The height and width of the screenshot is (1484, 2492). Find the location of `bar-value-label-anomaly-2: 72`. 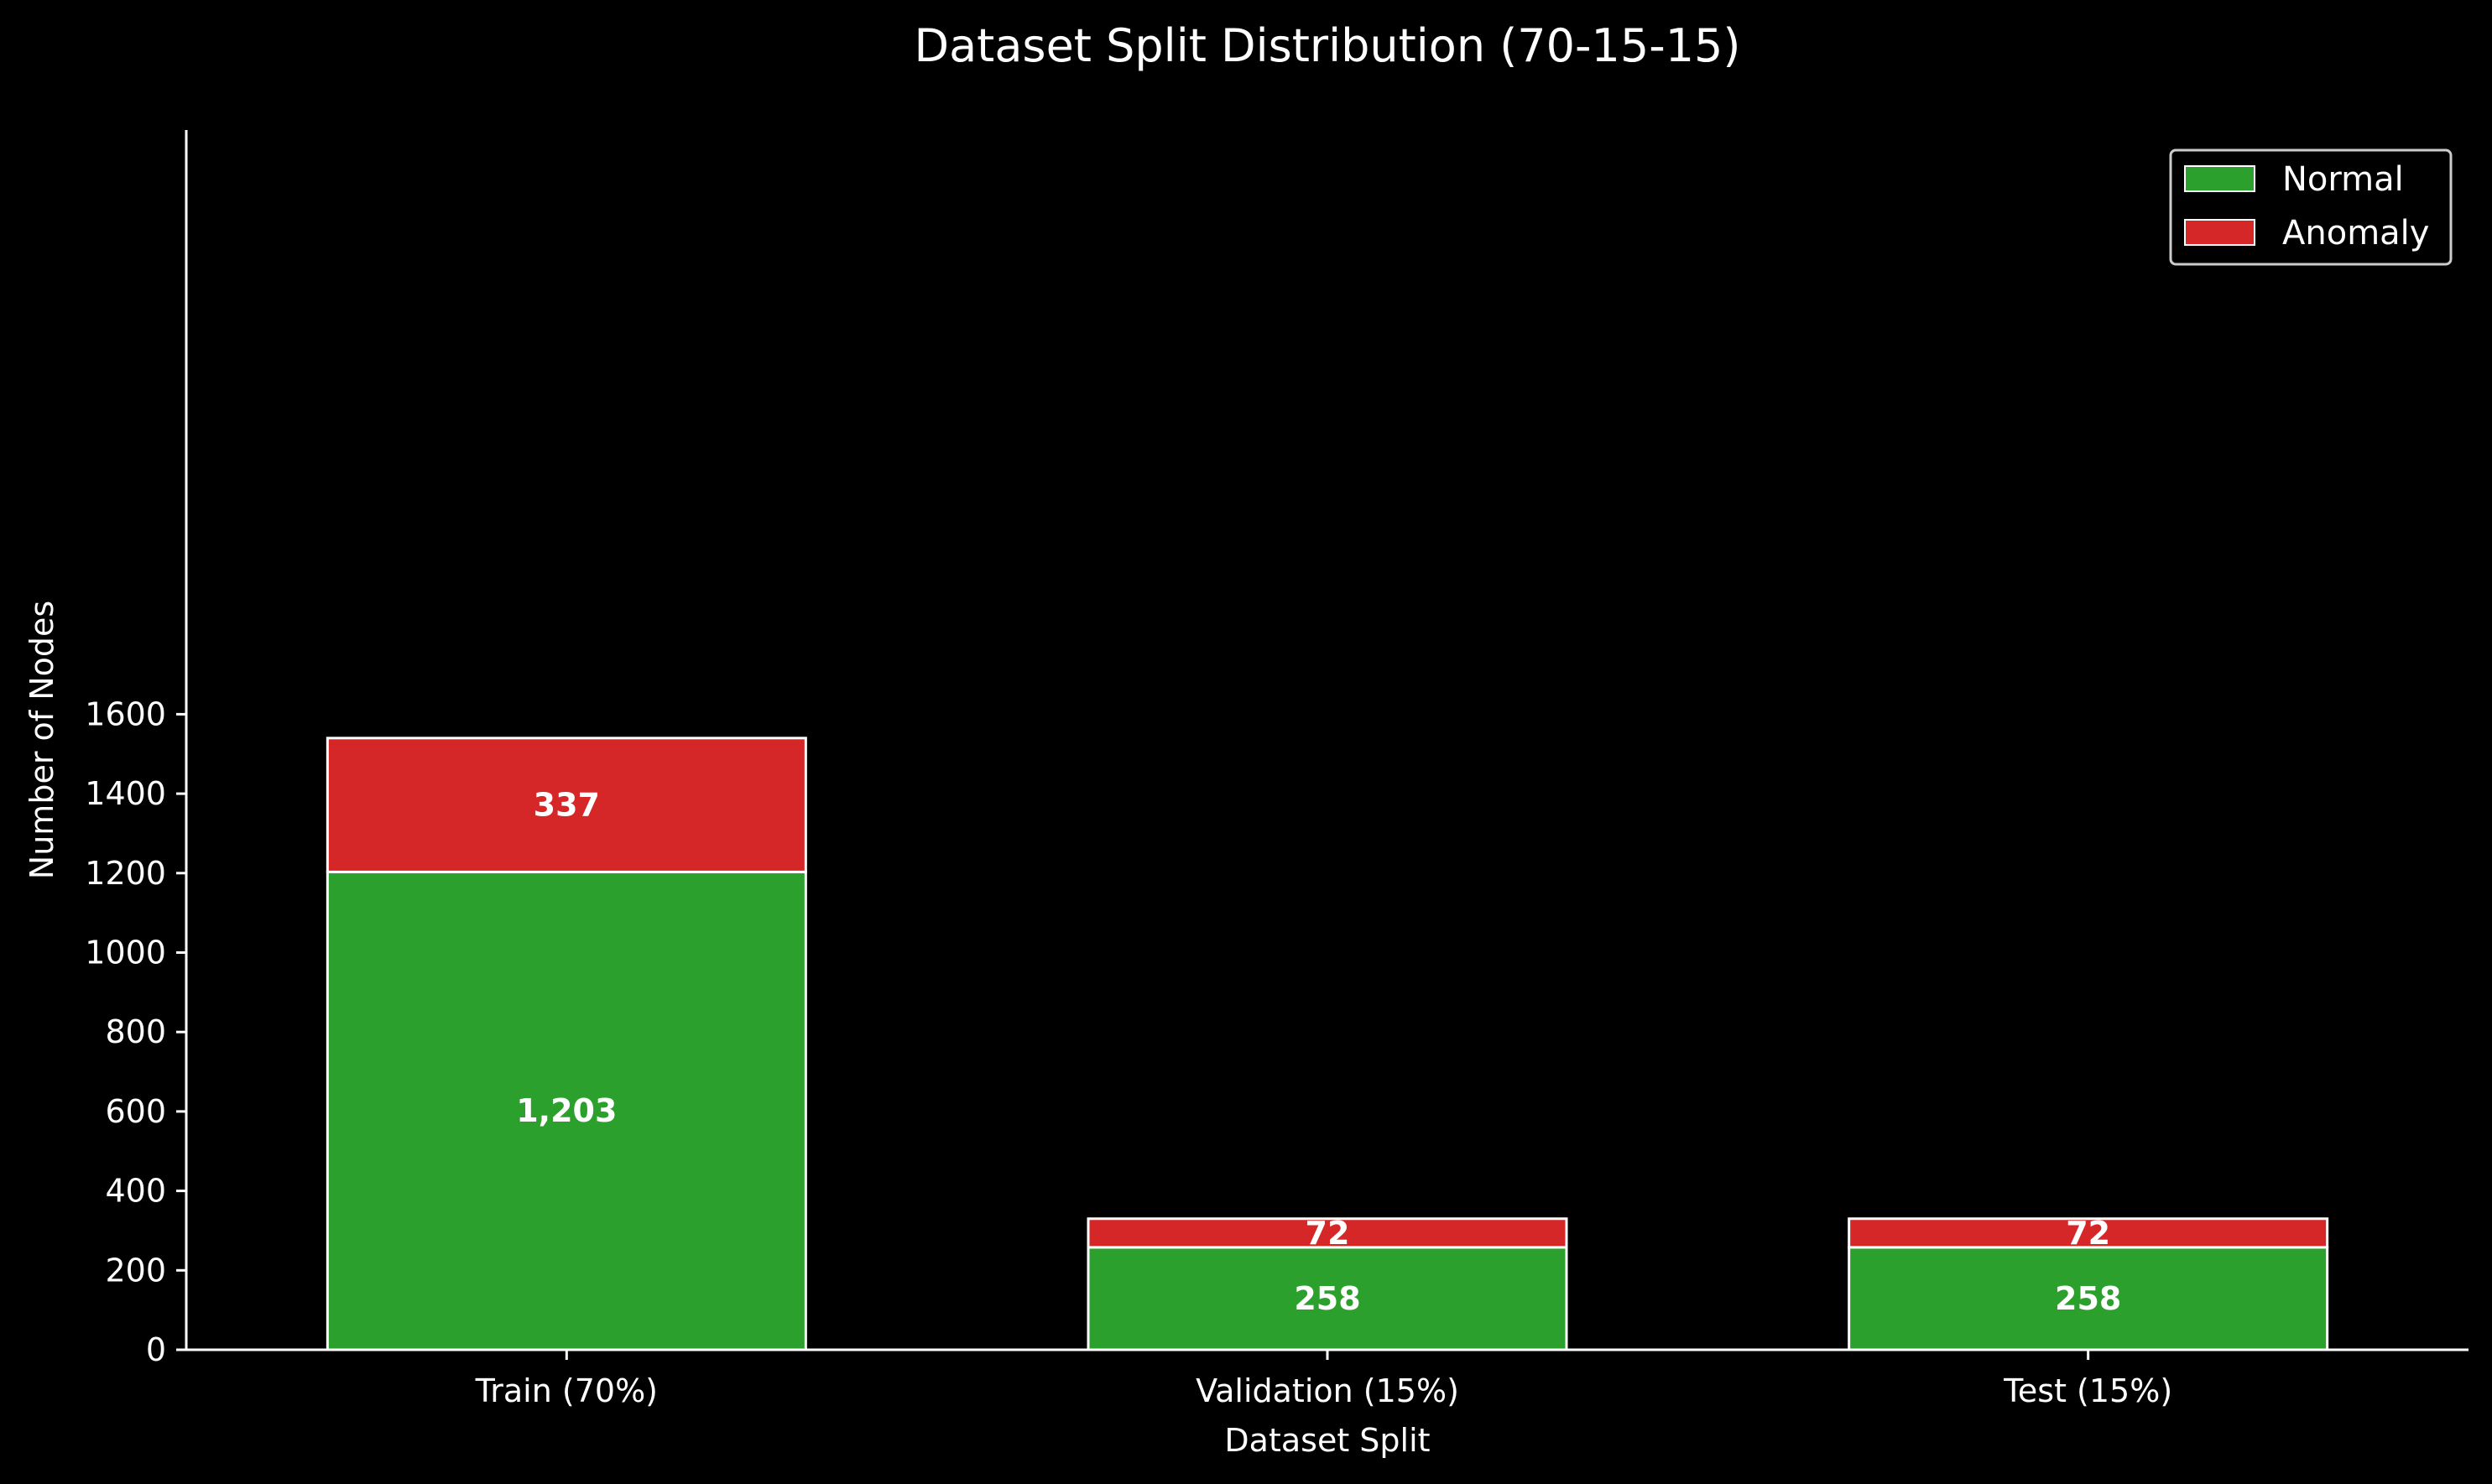

bar-value-label-anomaly-2: 72 is located at coordinates (2088, 1233).